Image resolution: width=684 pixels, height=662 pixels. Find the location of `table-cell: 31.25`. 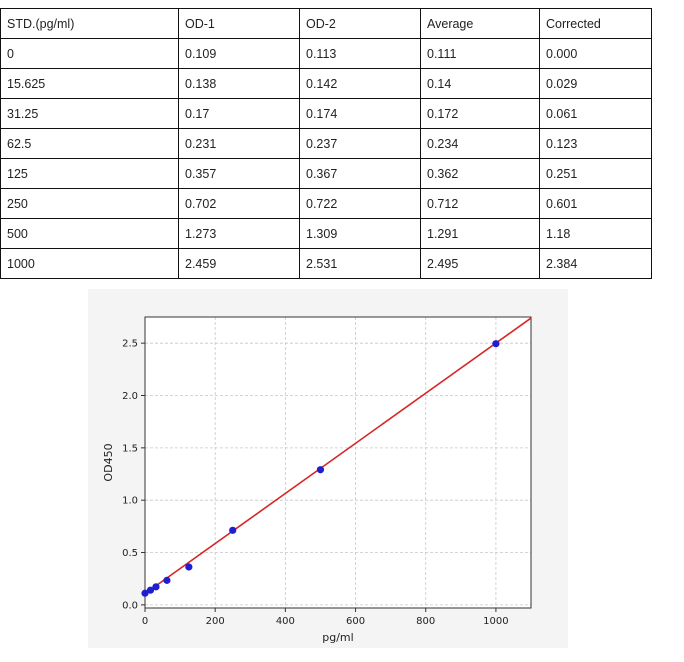

table-cell: 31.25 is located at coordinates (89, 113).